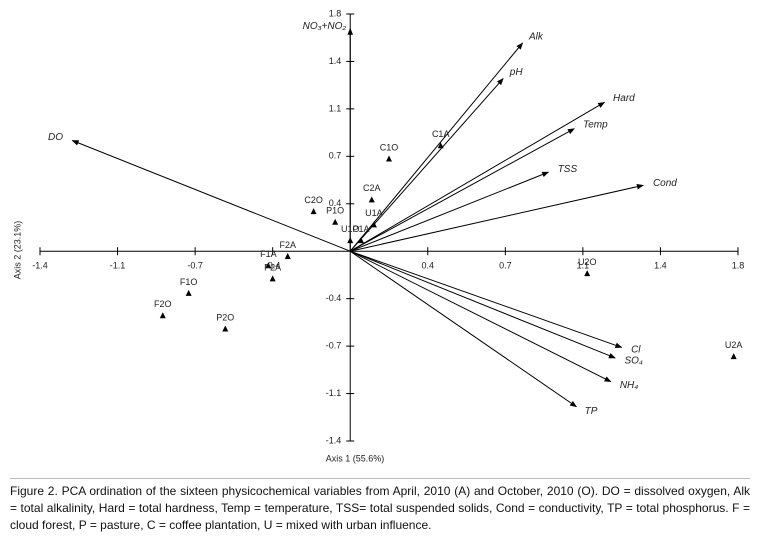 The image size is (760, 540). I want to click on x-tick-label: 0.4, so click(428, 266).